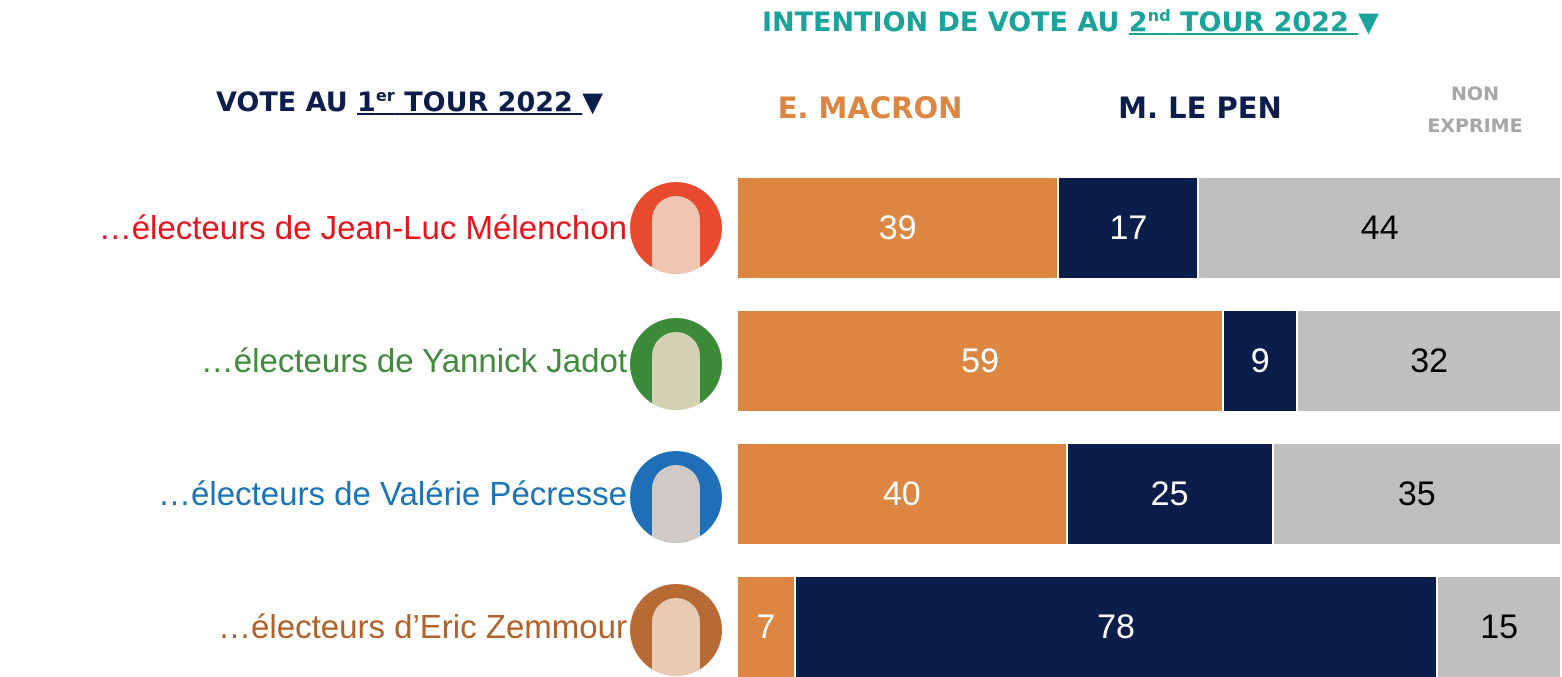  Describe the element at coordinates (1368, 22) in the screenshot. I see `title-marker: ▼` at that location.